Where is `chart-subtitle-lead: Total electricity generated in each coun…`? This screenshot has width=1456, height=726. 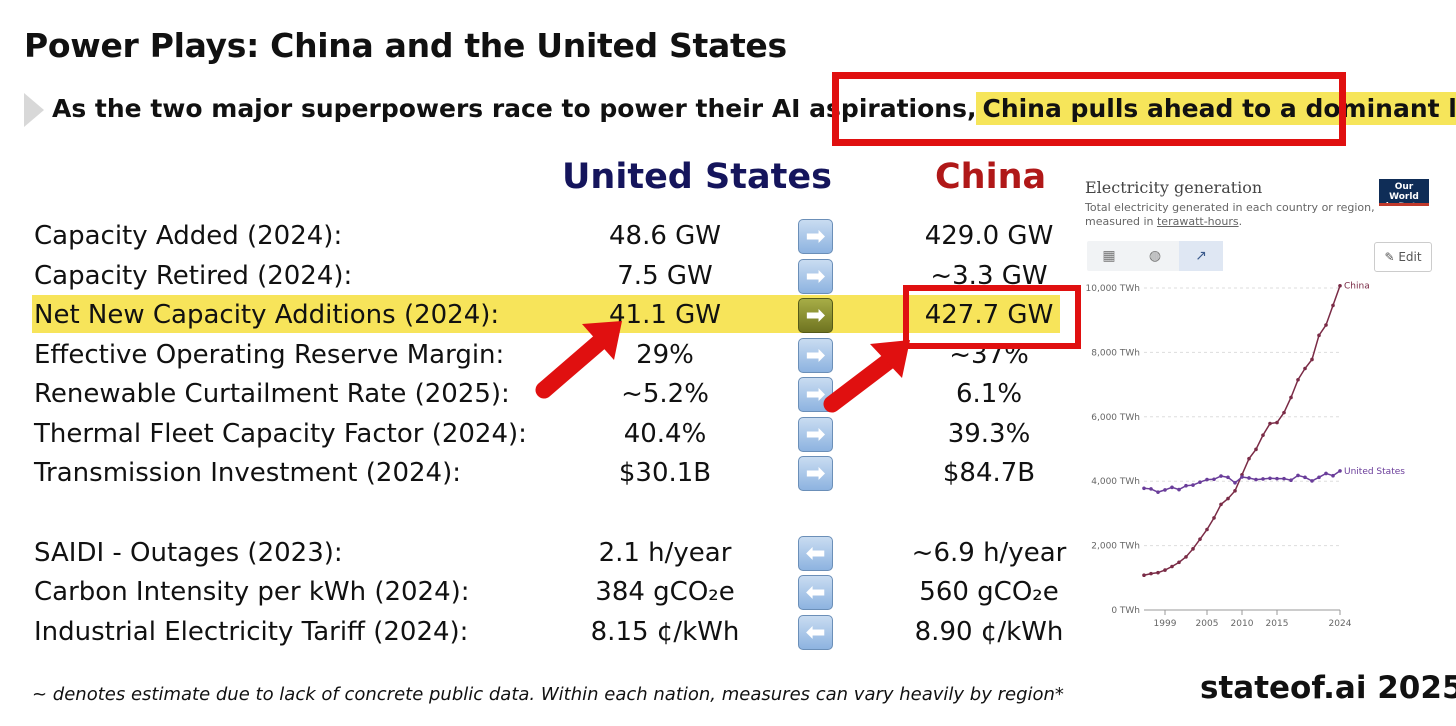
chart-subtitle-lead: Total electricity generated in each coun… is located at coordinates (1230, 214).